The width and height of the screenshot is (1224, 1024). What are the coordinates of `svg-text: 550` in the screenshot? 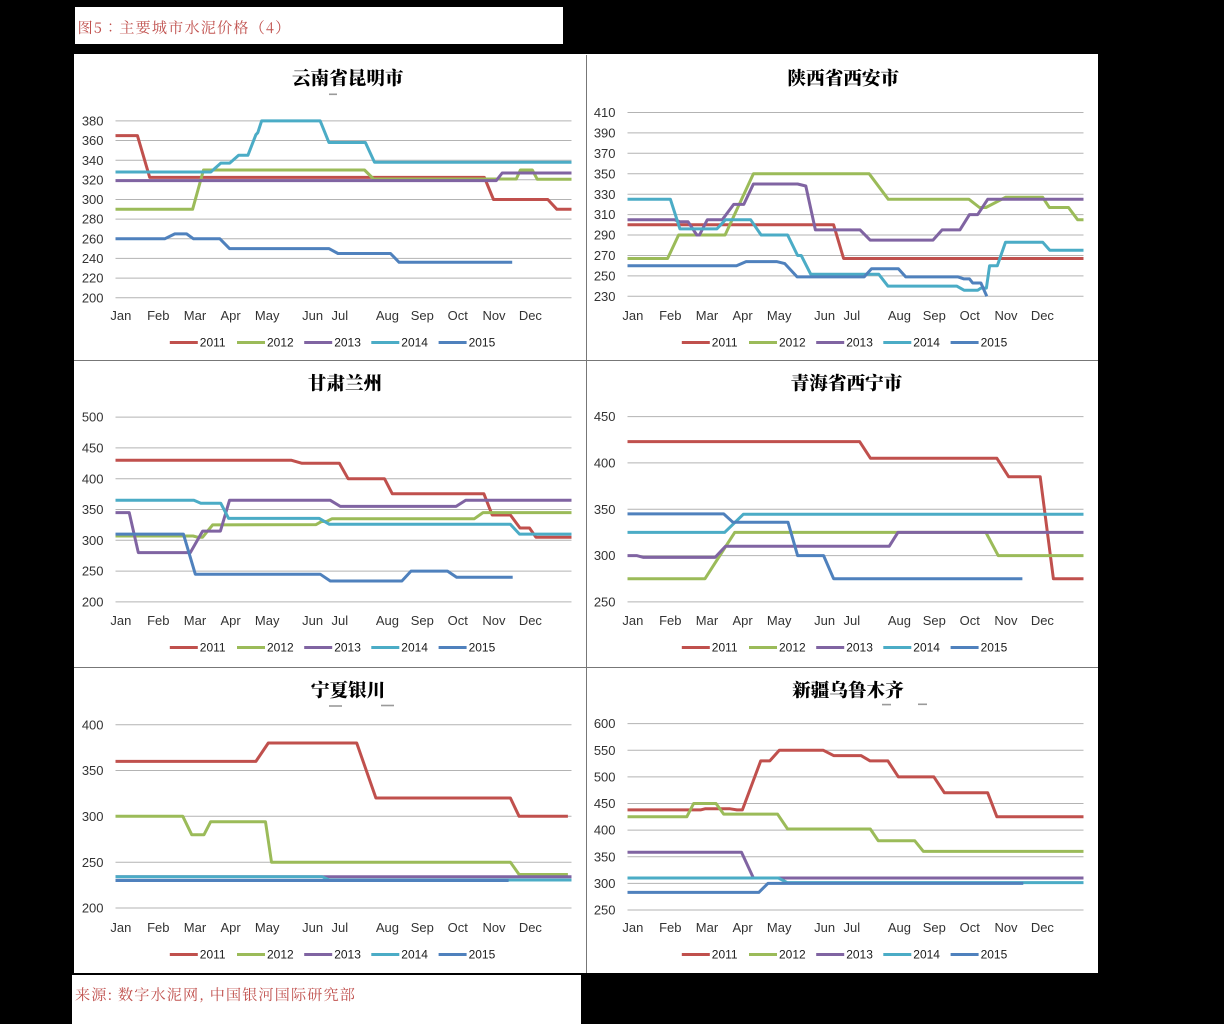 It's located at (604, 749).